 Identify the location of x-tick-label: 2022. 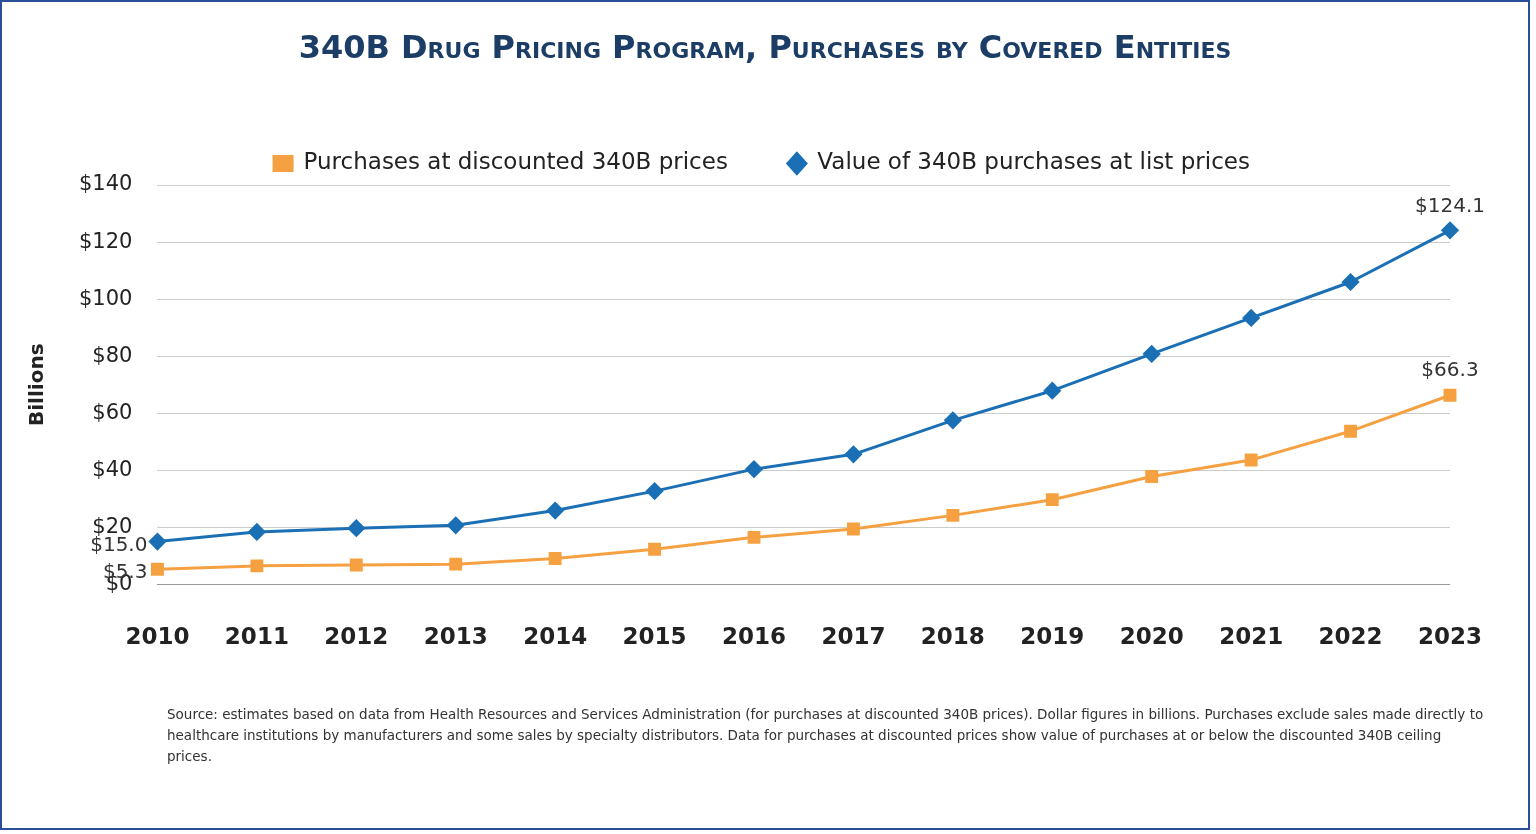
(1350, 636).